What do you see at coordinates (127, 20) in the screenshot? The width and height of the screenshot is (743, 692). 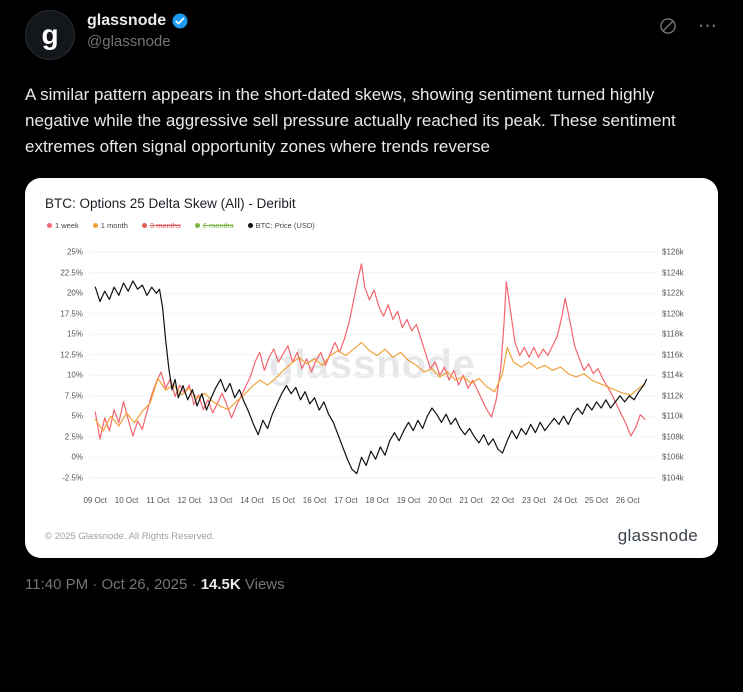 I see `display-name: glassnode` at bounding box center [127, 20].